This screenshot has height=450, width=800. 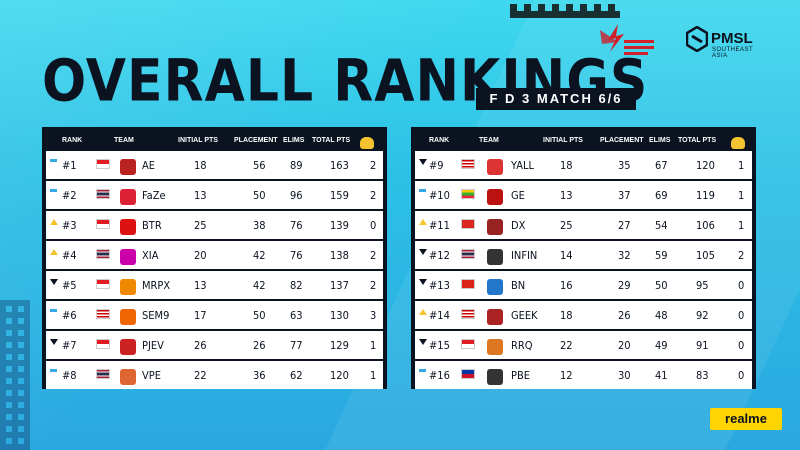 I want to click on placement-cell: 32, so click(x=624, y=255).